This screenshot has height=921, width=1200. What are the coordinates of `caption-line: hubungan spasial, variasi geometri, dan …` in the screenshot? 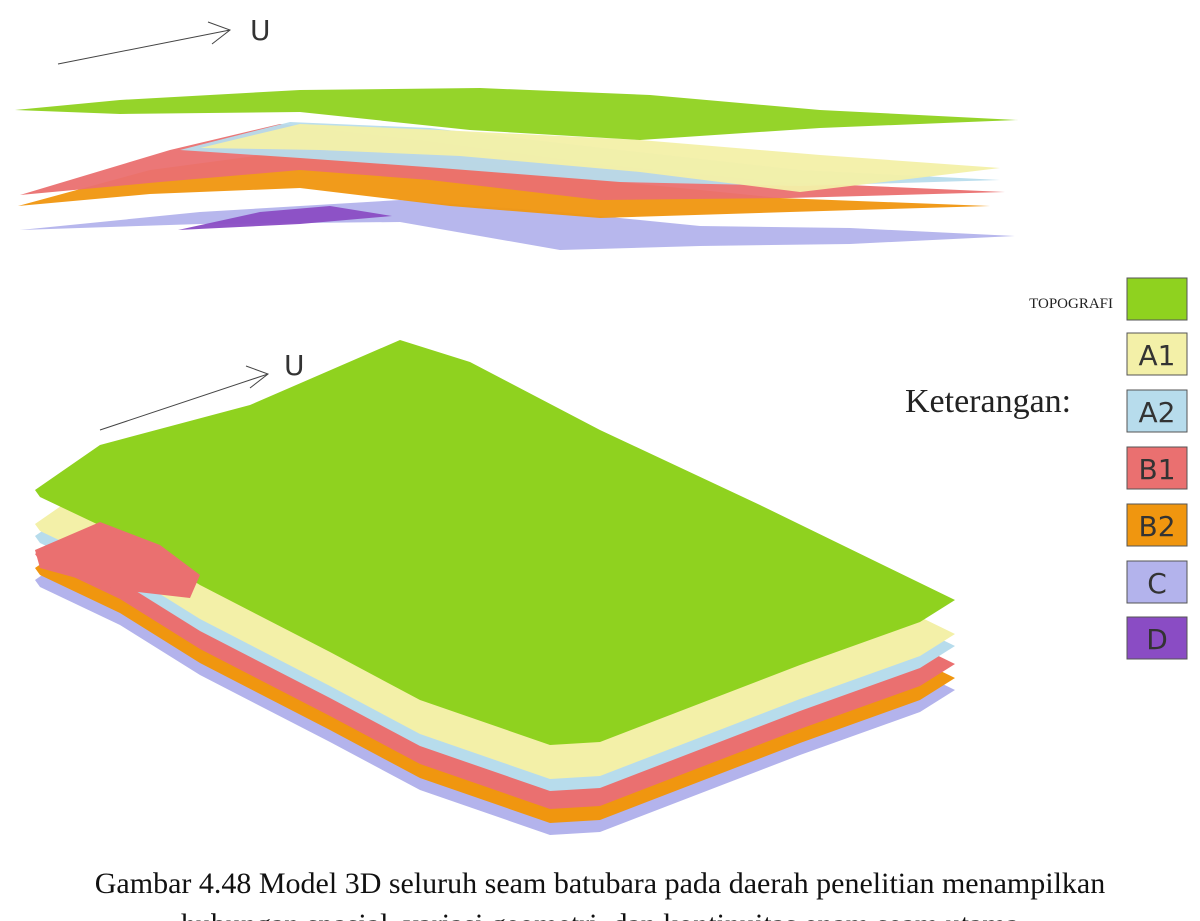 It's located at (600, 914).